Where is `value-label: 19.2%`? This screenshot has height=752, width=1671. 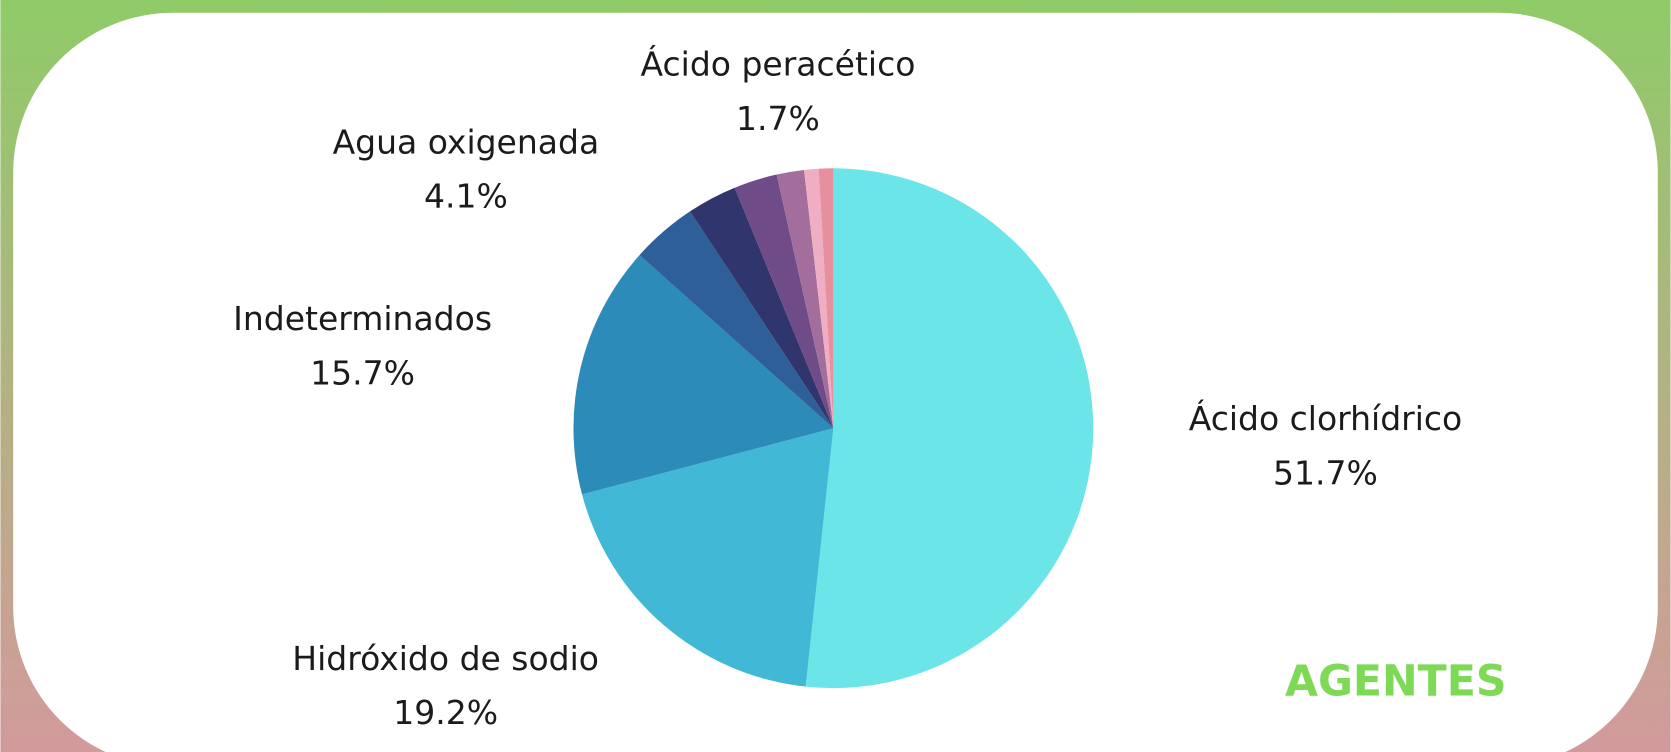 value-label: 19.2% is located at coordinates (445, 712).